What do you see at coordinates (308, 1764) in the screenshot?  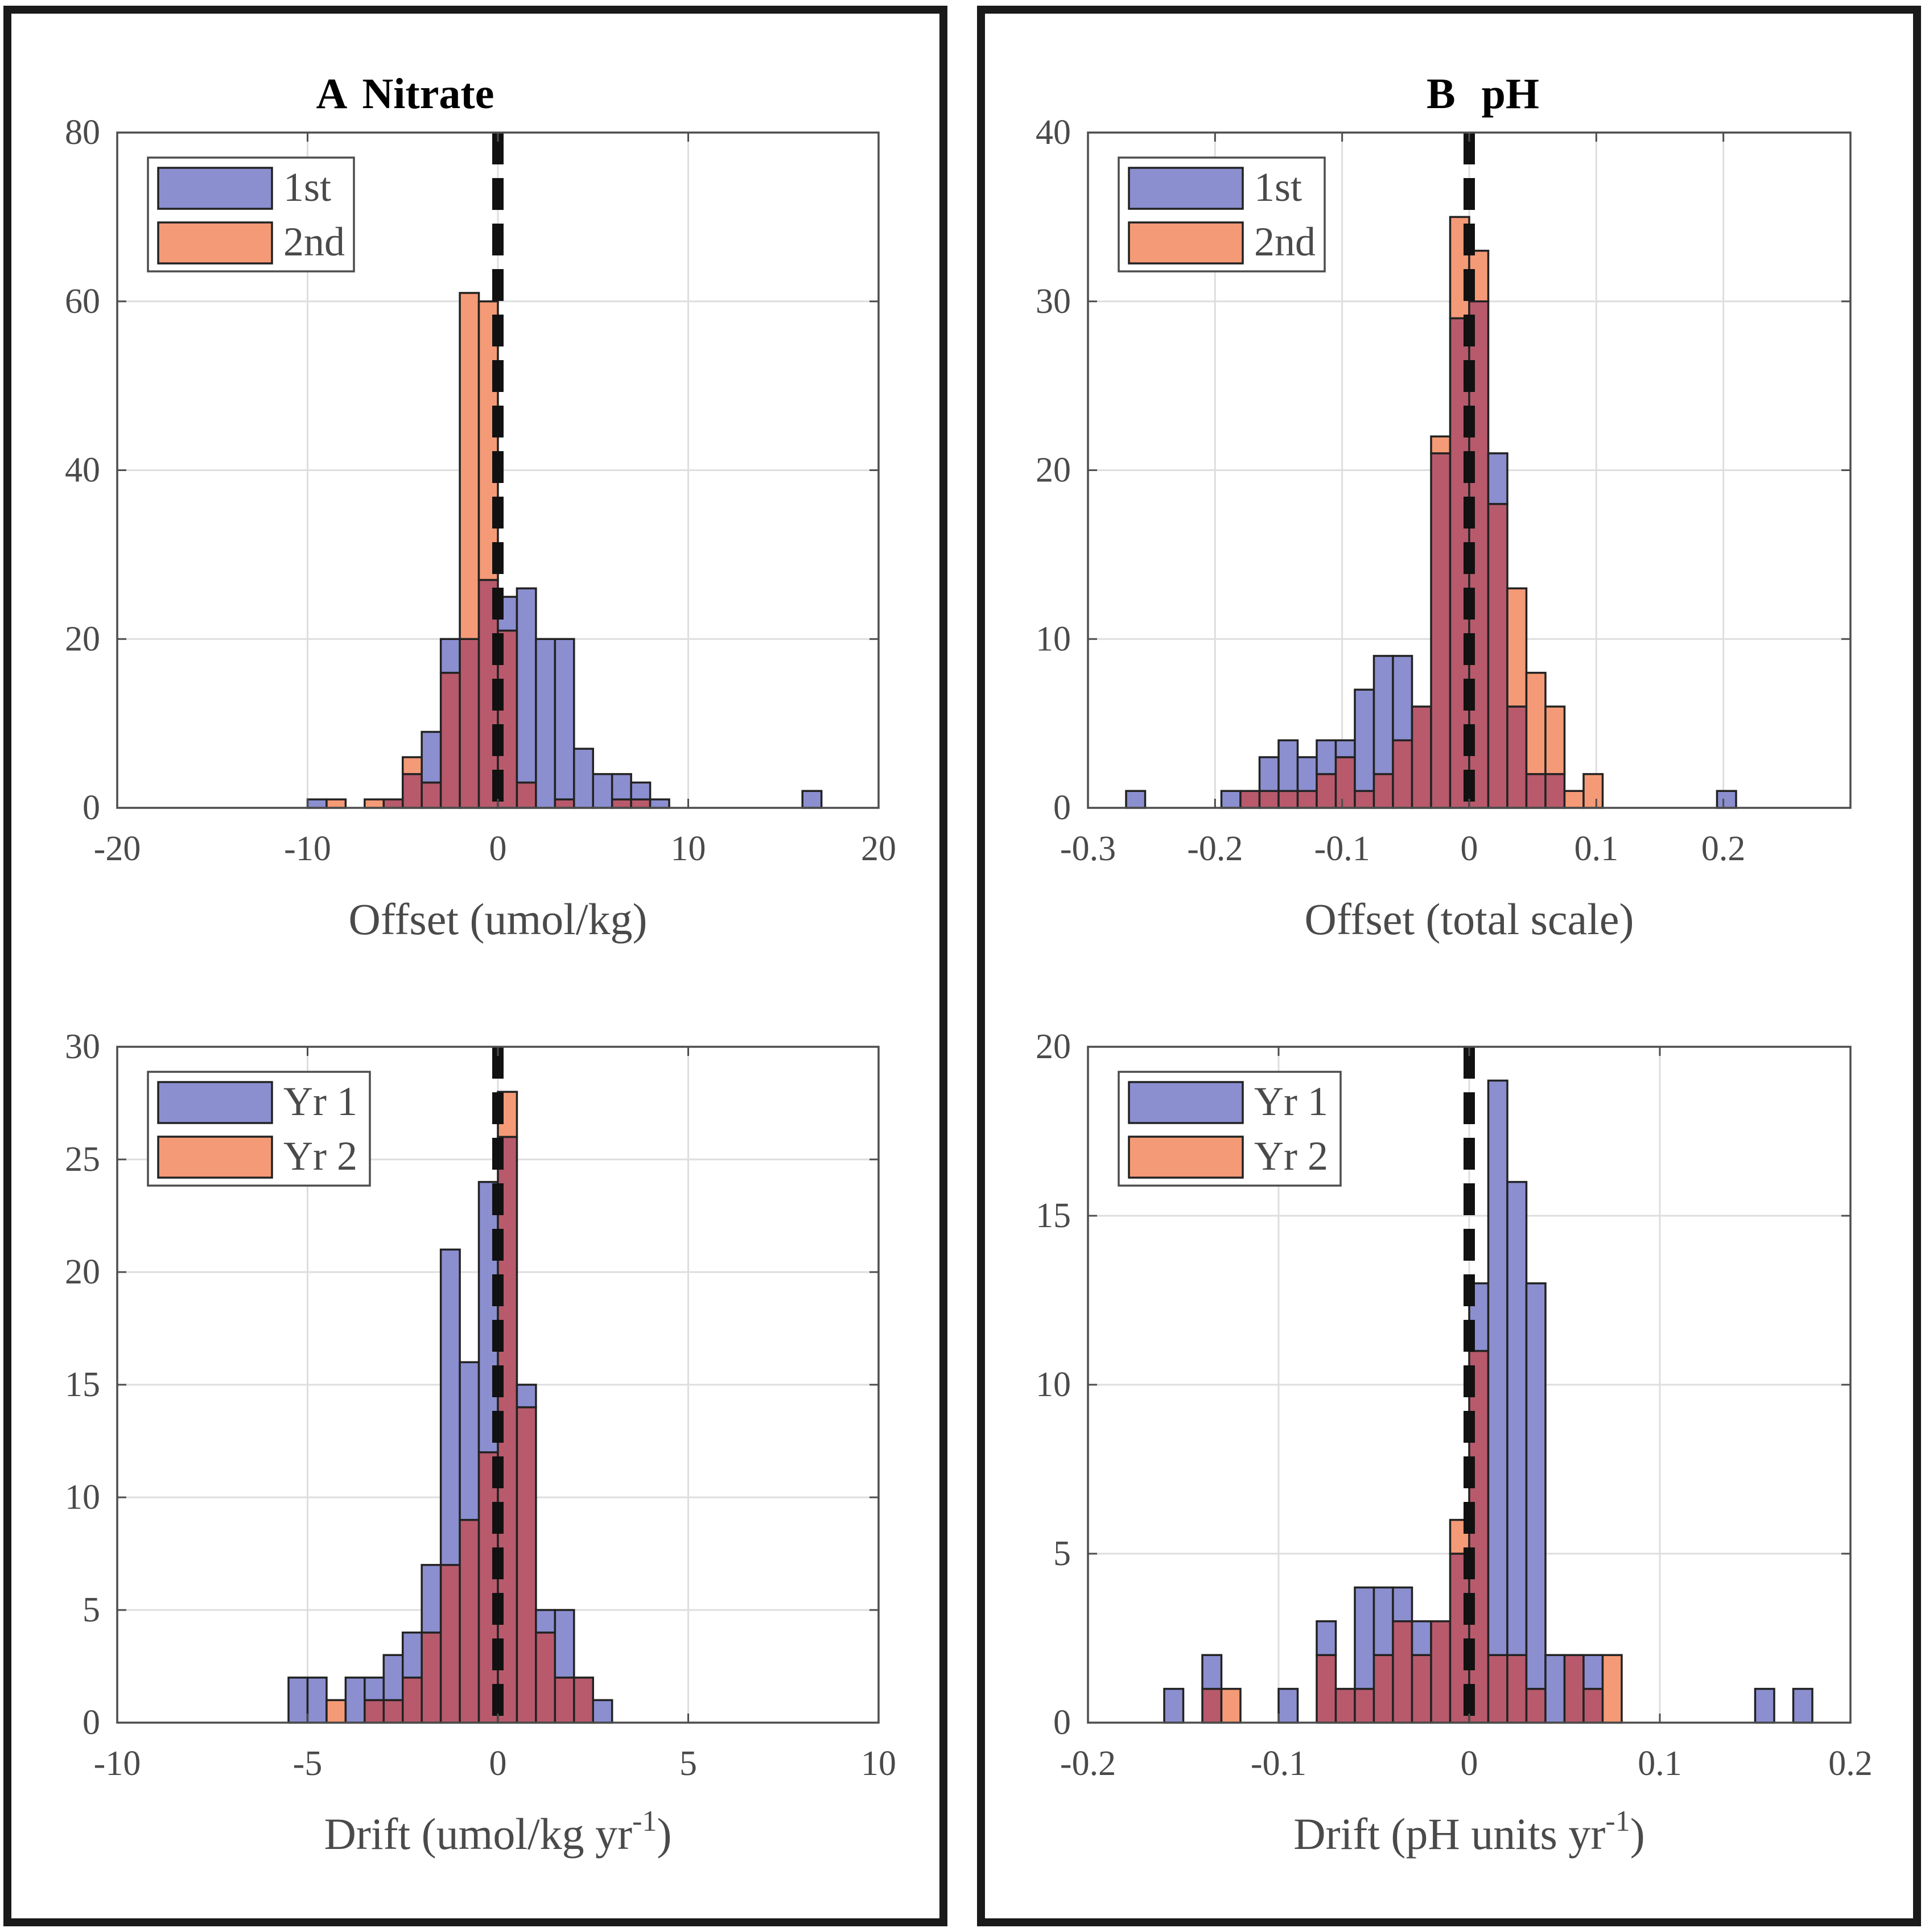 I see `nitrate-drift-xtick-label: -5` at bounding box center [308, 1764].